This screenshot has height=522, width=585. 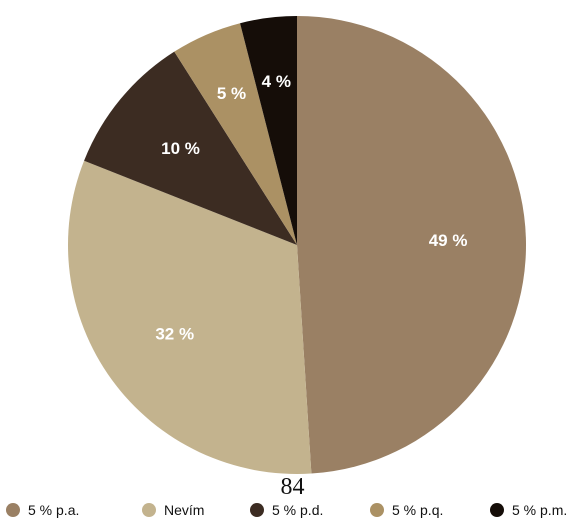 I want to click on legend-item: 5 % p.d., so click(x=286, y=510).